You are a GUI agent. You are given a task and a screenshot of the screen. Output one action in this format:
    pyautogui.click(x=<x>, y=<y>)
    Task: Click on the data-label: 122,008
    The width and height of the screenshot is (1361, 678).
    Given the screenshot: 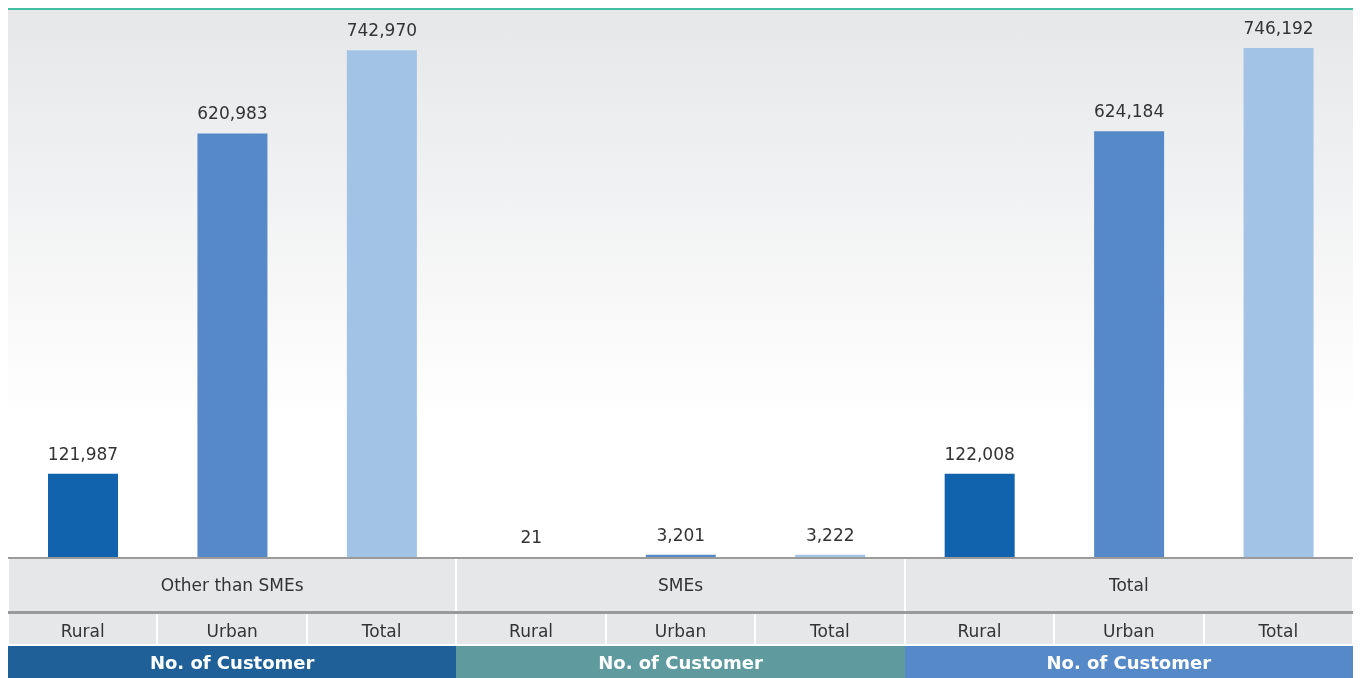 What is the action you would take?
    pyautogui.click(x=979, y=453)
    